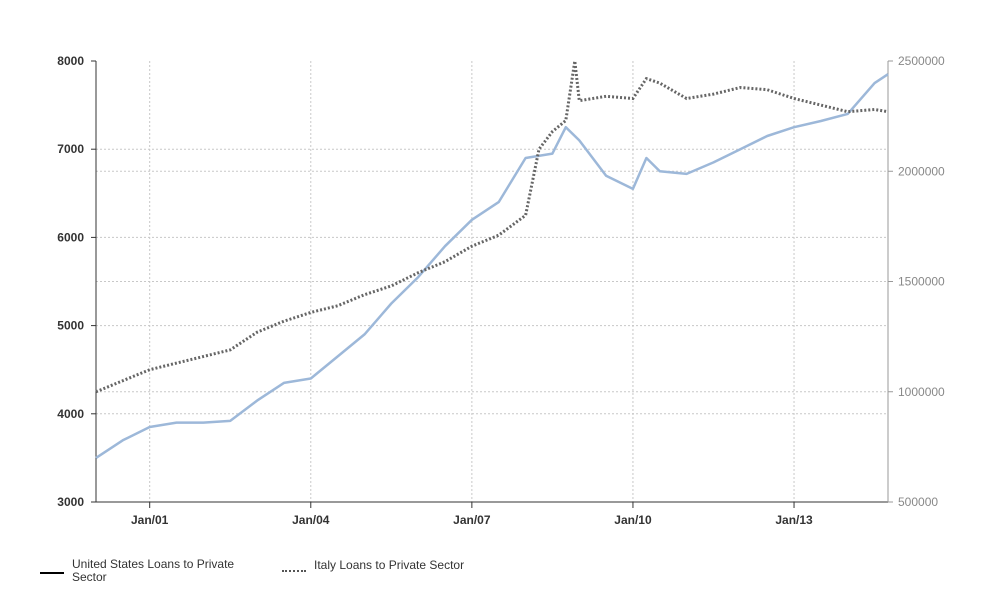  What do you see at coordinates (311, 520) in the screenshot?
I see `x-tick-label: Jan/04` at bounding box center [311, 520].